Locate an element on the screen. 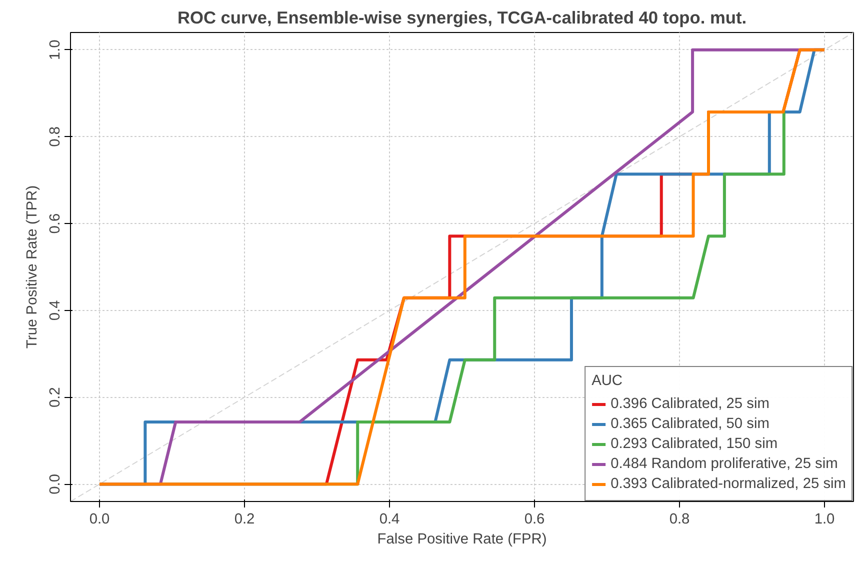 The height and width of the screenshot is (561, 859). x-tick-label: 0.0 is located at coordinates (99, 520).